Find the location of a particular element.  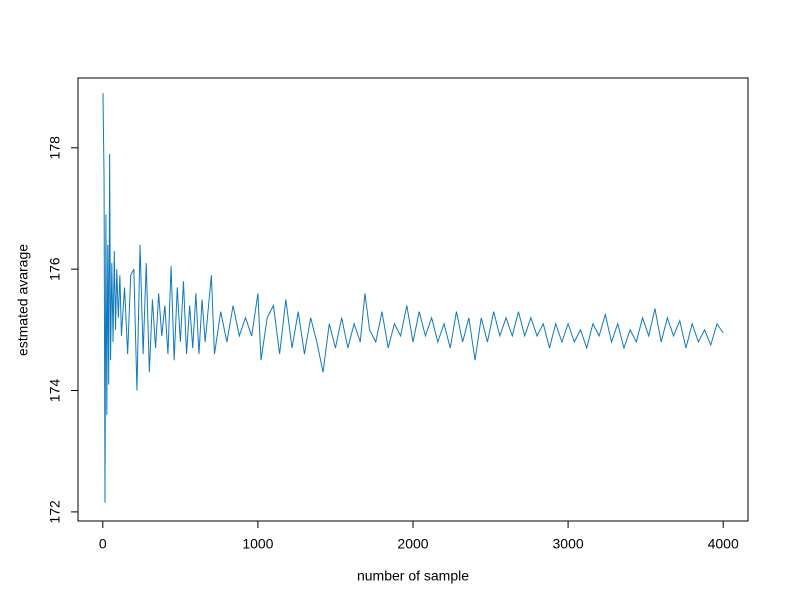

x-axis-label: number of sample is located at coordinates (413, 576).